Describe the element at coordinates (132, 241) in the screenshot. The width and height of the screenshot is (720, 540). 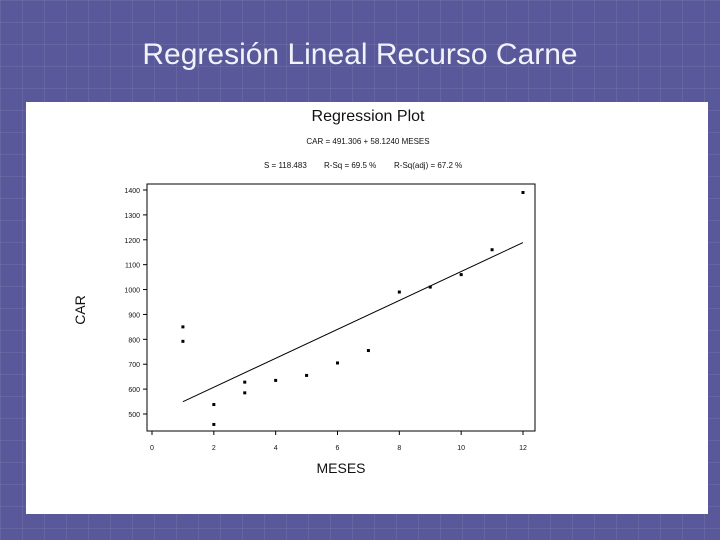
I see `y-tick-label: 1200` at that location.